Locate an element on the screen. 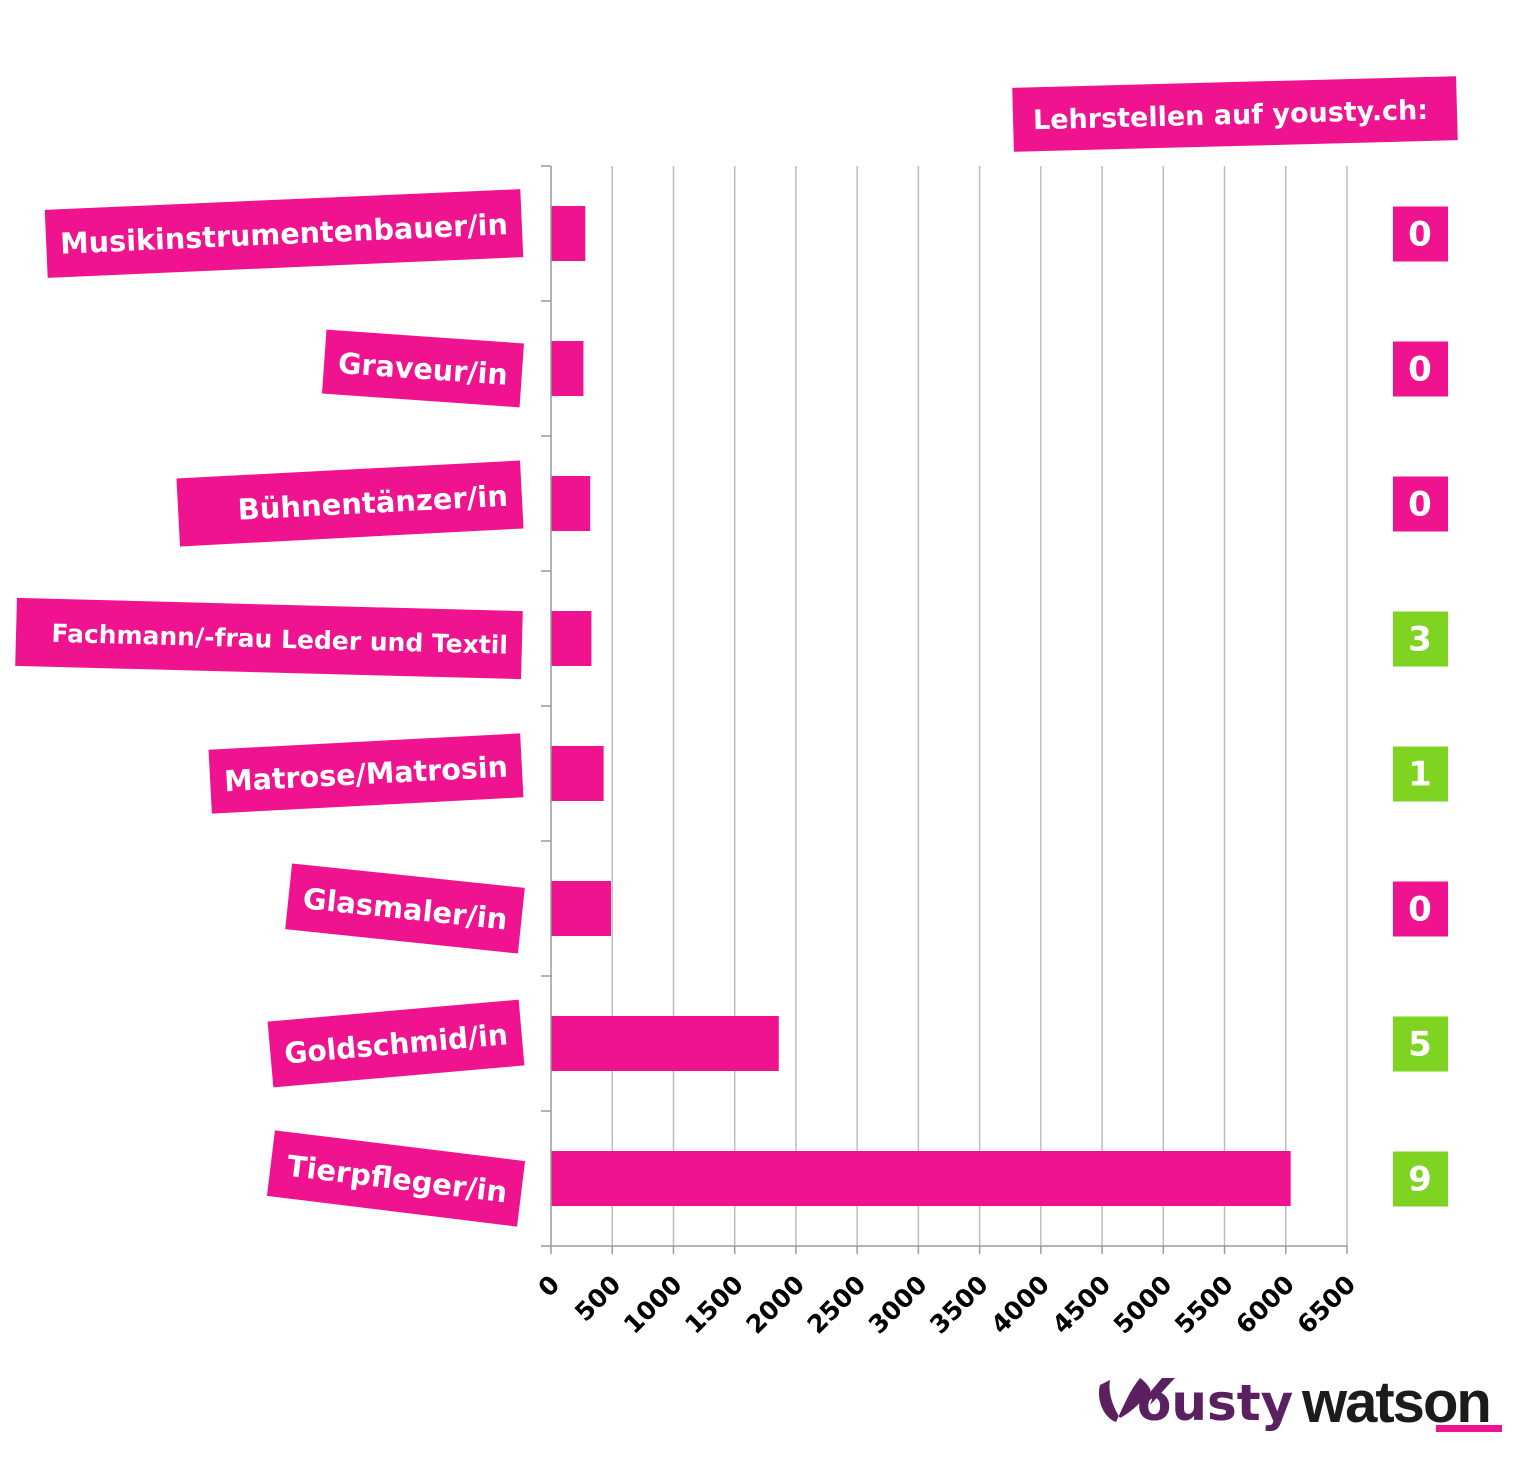  x-tick-label: 3000 is located at coordinates (898, 1305).